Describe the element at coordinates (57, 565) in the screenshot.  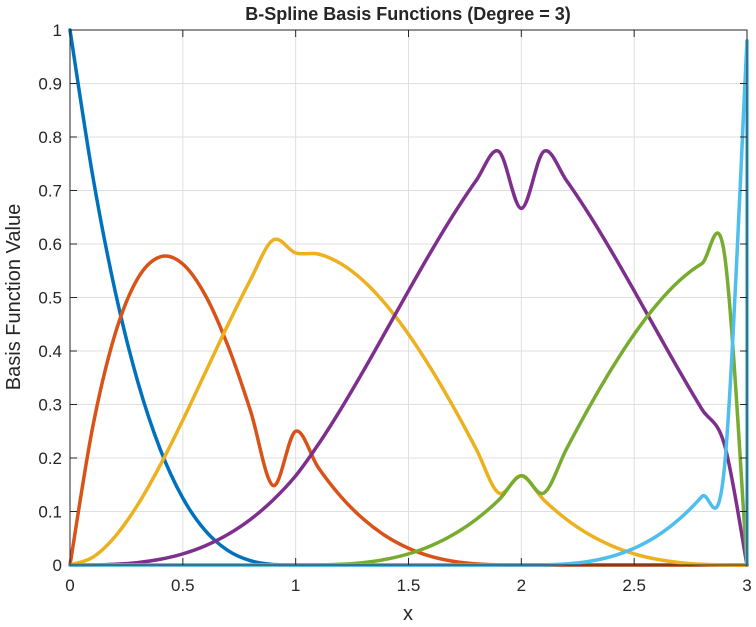
I see `y-tick-label: 0` at that location.